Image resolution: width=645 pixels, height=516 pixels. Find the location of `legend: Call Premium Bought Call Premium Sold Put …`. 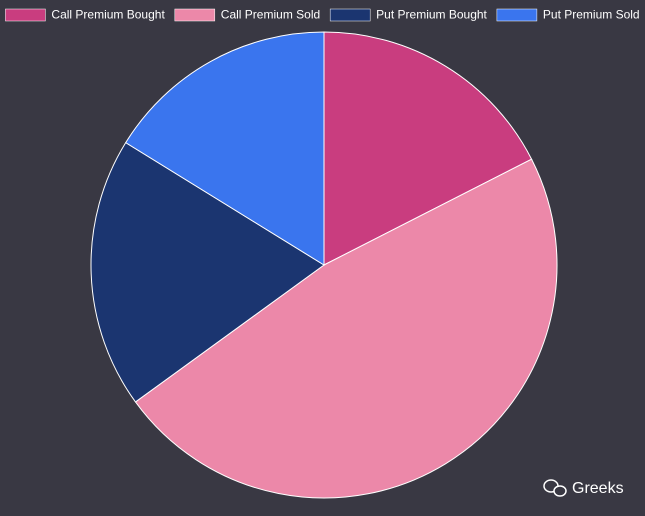

legend: Call Premium Bought Call Premium Sold Put … is located at coordinates (322, 15).